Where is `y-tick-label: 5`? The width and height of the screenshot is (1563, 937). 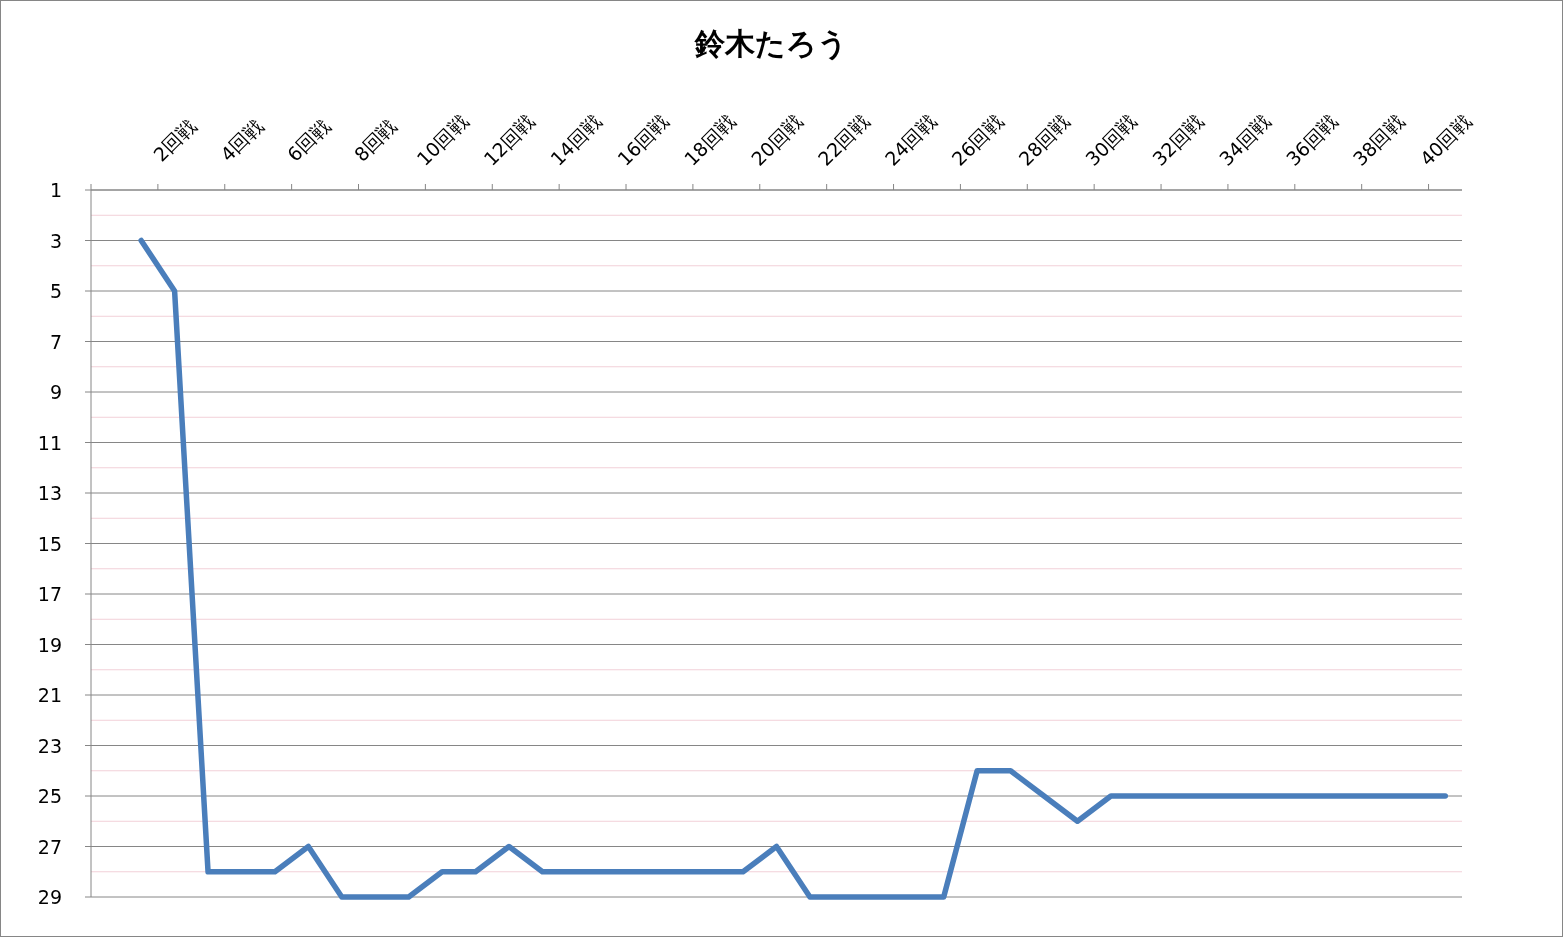 y-tick-label: 5 is located at coordinates (55, 291).